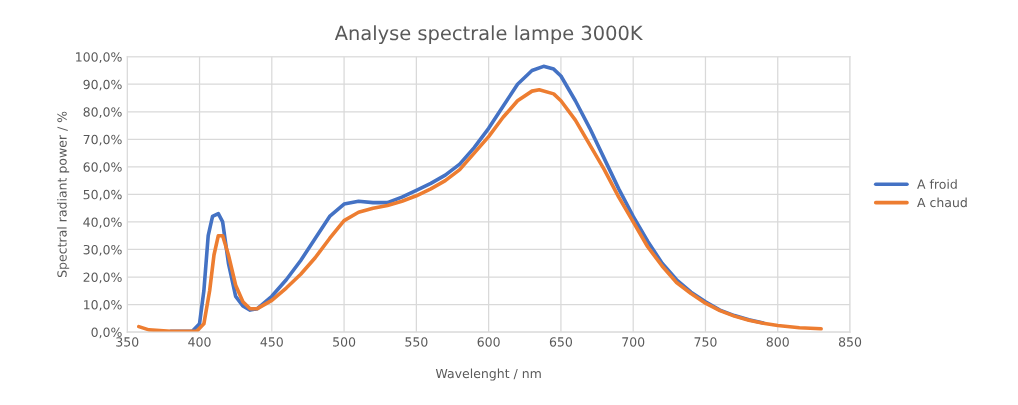 Image resolution: width=1018 pixels, height=405 pixels. I want to click on y-tick-label: 20,0%, so click(102, 278).